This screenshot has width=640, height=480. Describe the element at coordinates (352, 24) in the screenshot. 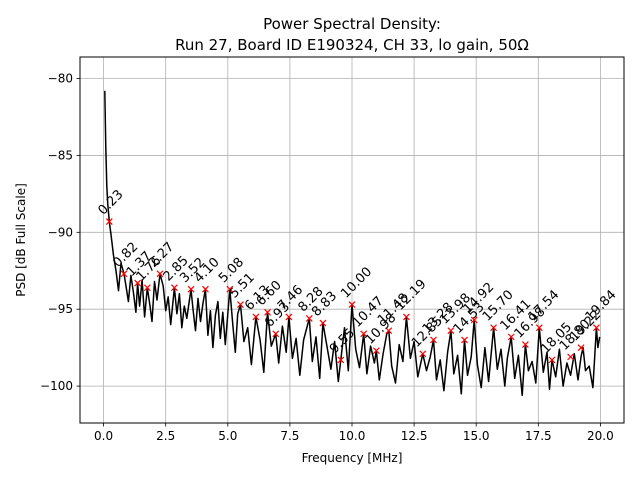

I see `chart-title-line-1: Power Spectral Density:` at that location.